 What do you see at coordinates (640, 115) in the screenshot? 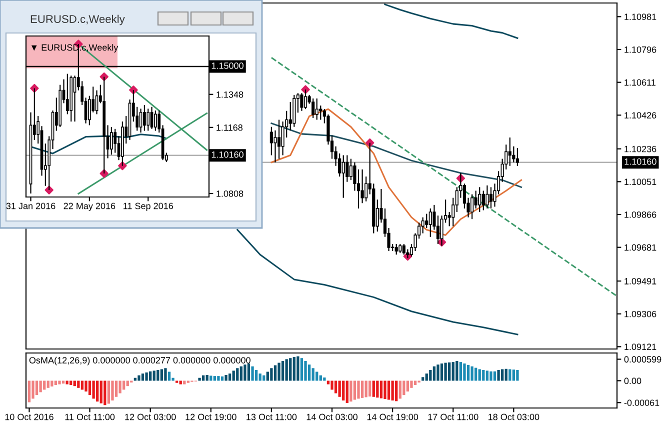
I see `y-tick-label: 1.10426` at bounding box center [640, 115].